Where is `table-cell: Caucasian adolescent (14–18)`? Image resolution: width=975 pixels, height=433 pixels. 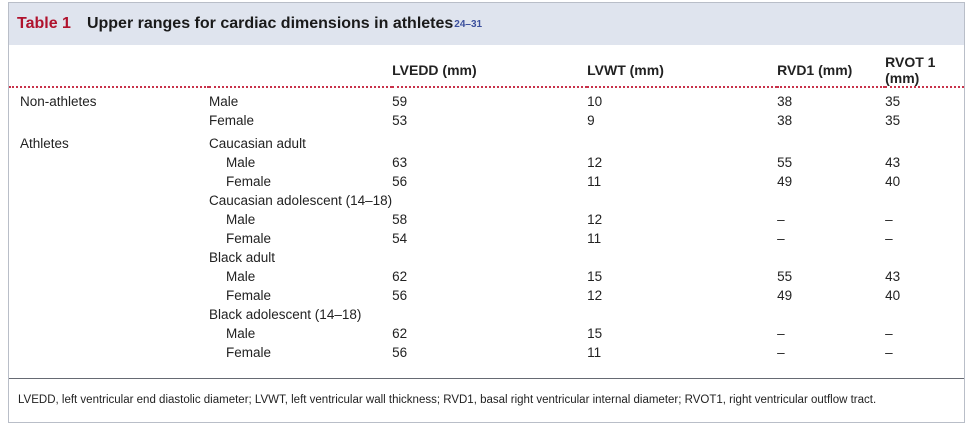
table-cell: Caucasian adolescent (14–18) is located at coordinates (301, 200).